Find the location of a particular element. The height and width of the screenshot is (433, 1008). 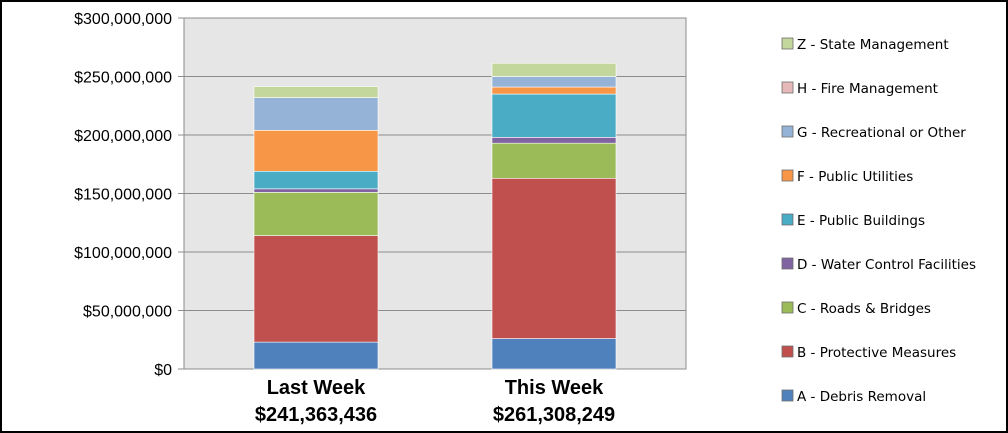

y-tick-label: $250,000,000 is located at coordinates (123, 78).